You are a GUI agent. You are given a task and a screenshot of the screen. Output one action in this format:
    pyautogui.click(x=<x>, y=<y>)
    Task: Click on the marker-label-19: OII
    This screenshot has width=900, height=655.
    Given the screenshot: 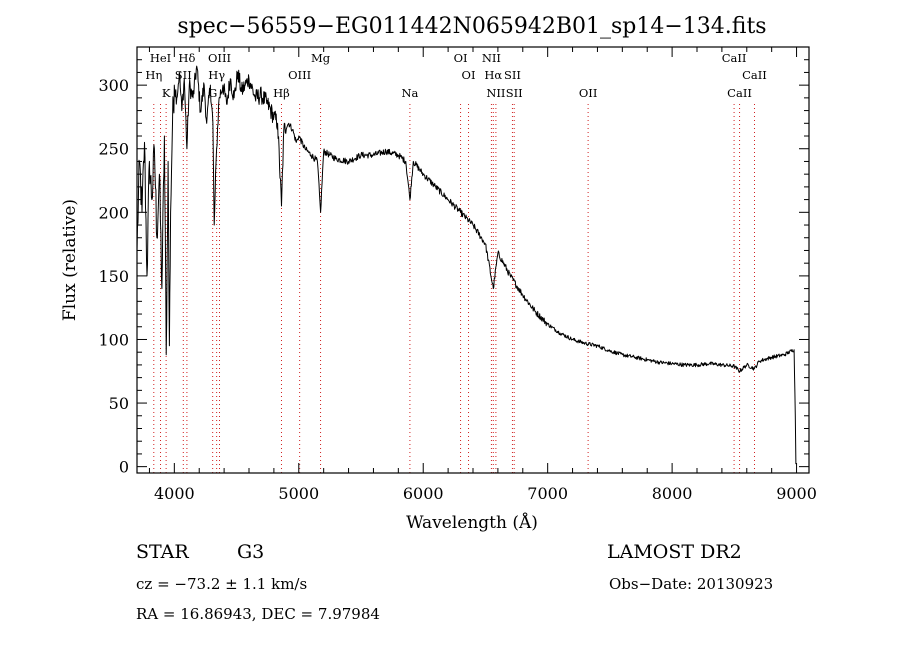 What is the action you would take?
    pyautogui.click(x=588, y=93)
    